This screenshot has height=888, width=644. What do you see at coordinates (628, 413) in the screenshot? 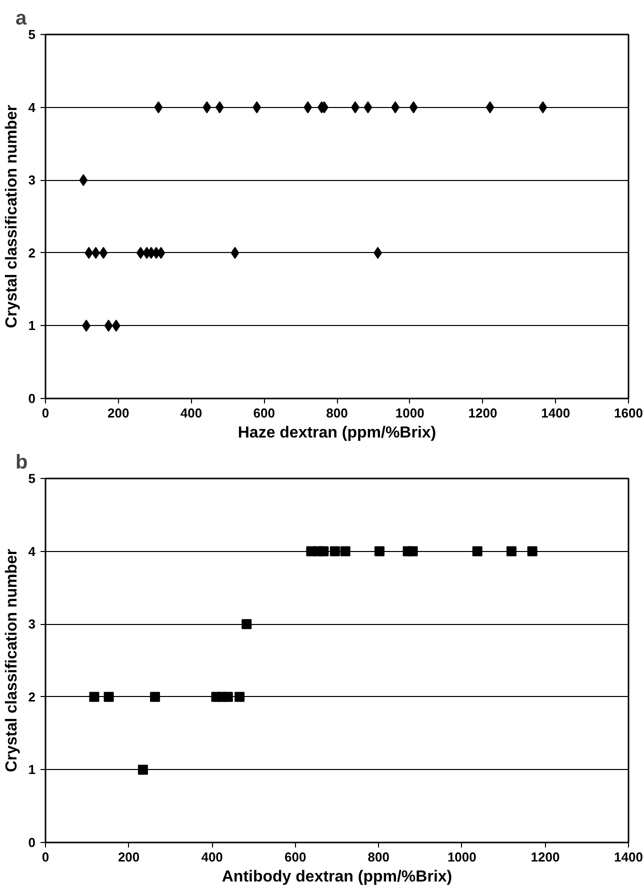
I see `x-tick-label: 1600` at bounding box center [628, 413].